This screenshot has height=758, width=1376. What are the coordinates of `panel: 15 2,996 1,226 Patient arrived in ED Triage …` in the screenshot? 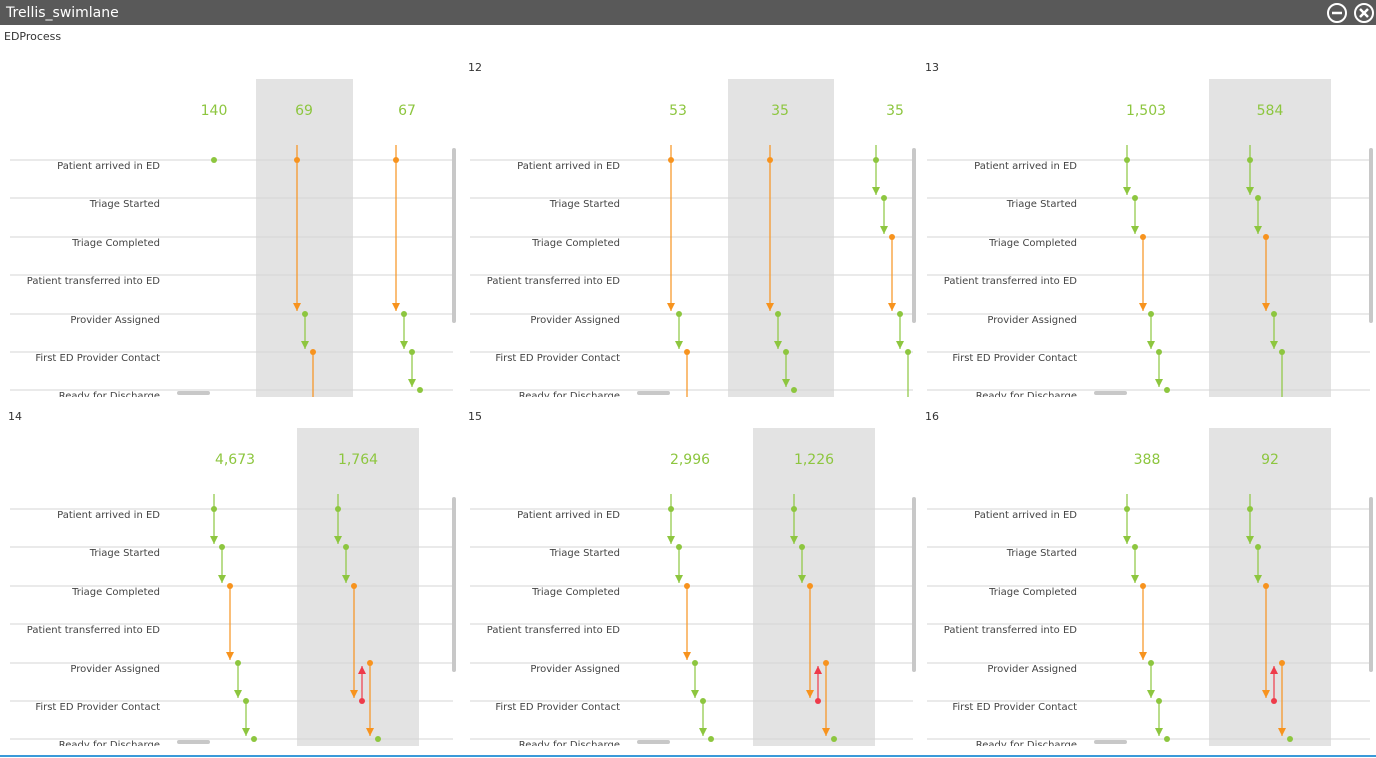 It's located at (692, 578).